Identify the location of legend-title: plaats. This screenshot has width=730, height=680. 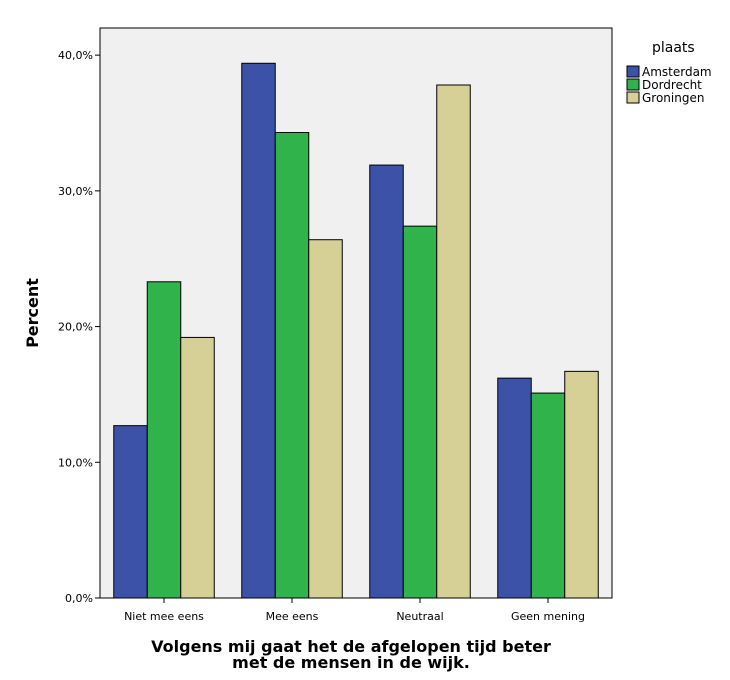
(673, 48).